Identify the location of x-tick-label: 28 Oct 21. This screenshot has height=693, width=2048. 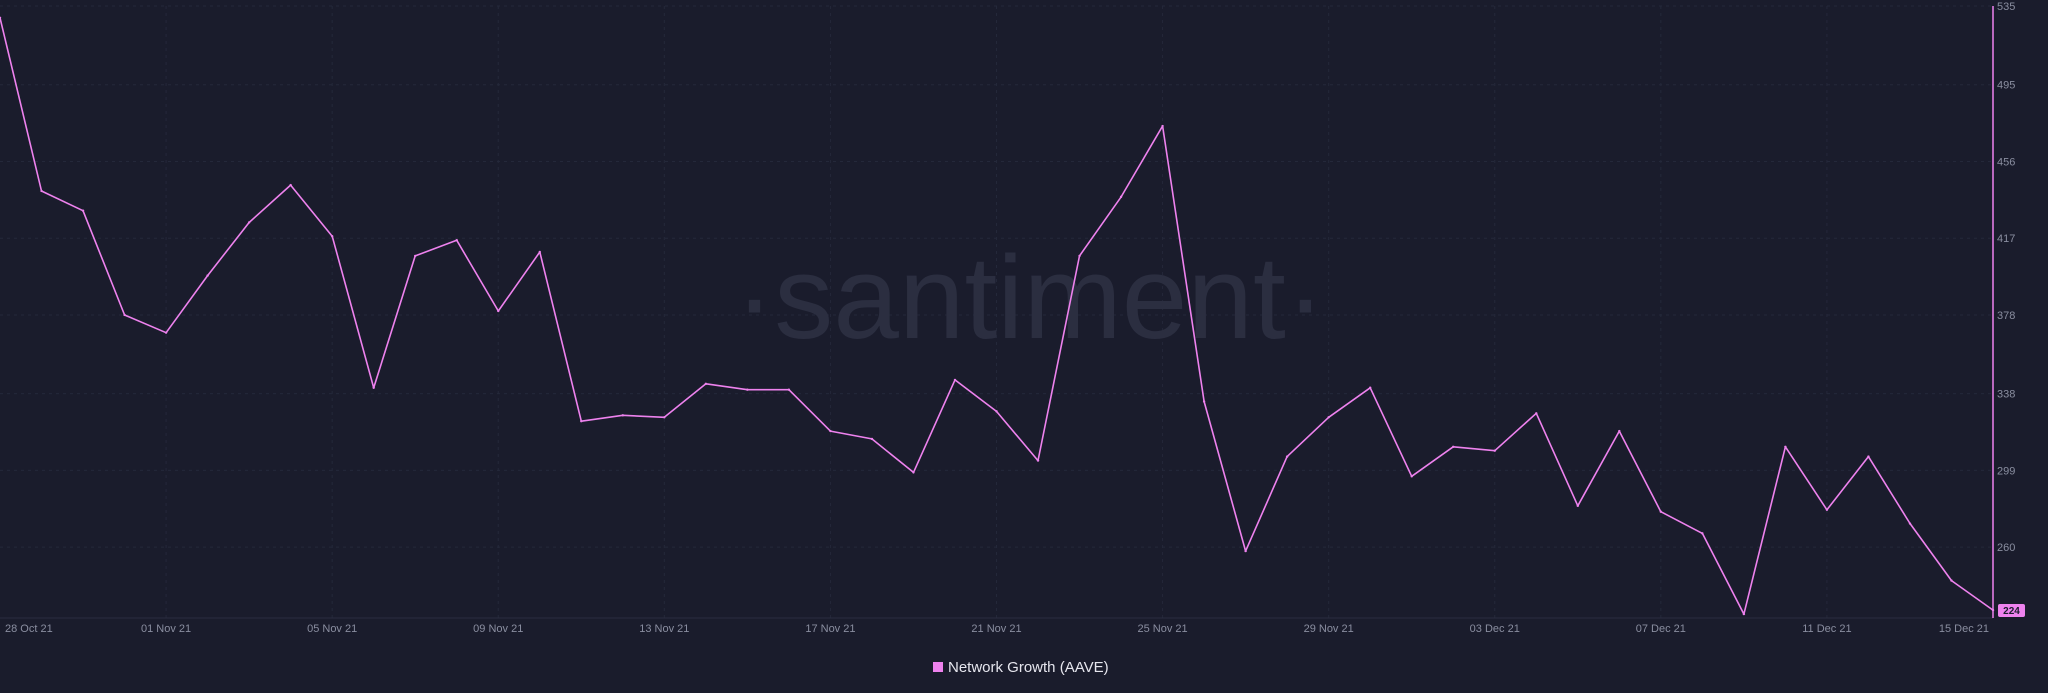
(29, 629).